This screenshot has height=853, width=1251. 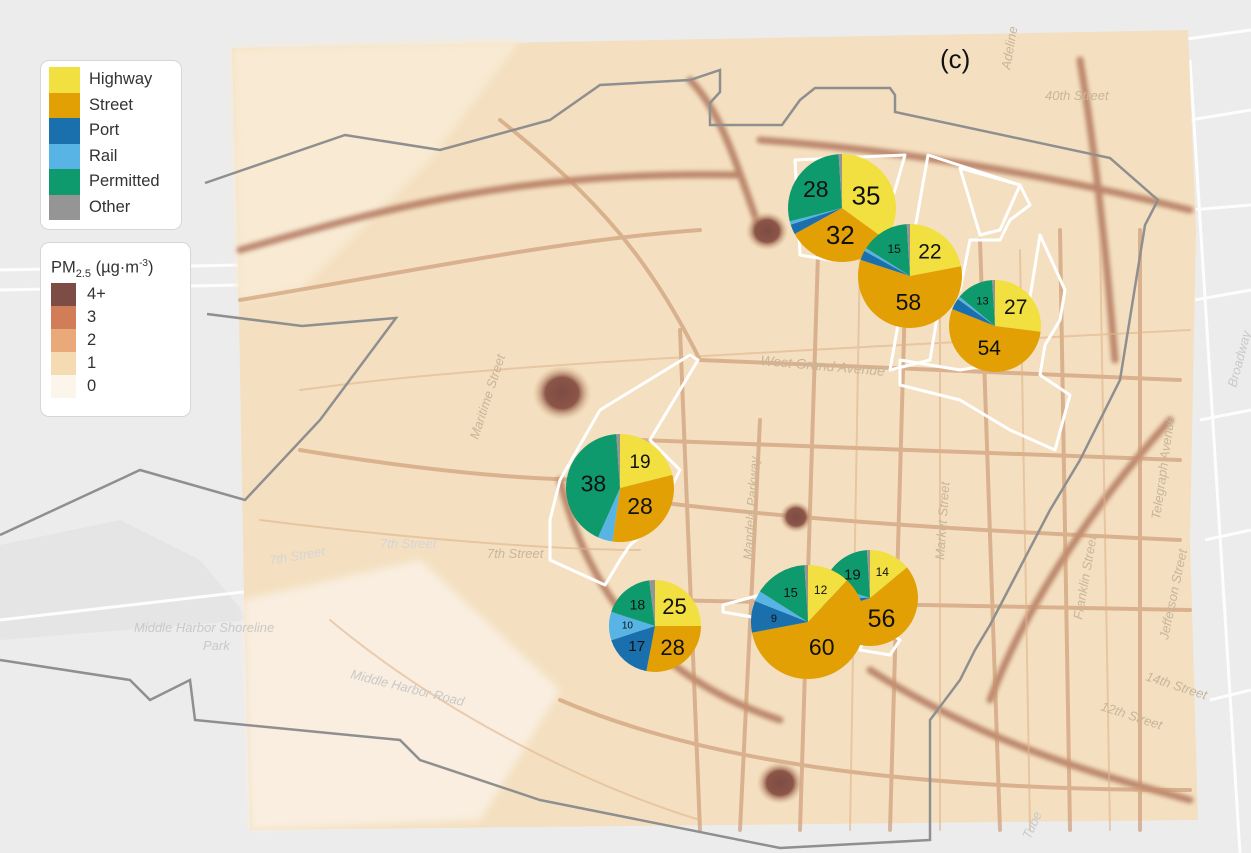 What do you see at coordinates (618, 461) in the screenshot?
I see `pie-d-slice-other` at bounding box center [618, 461].